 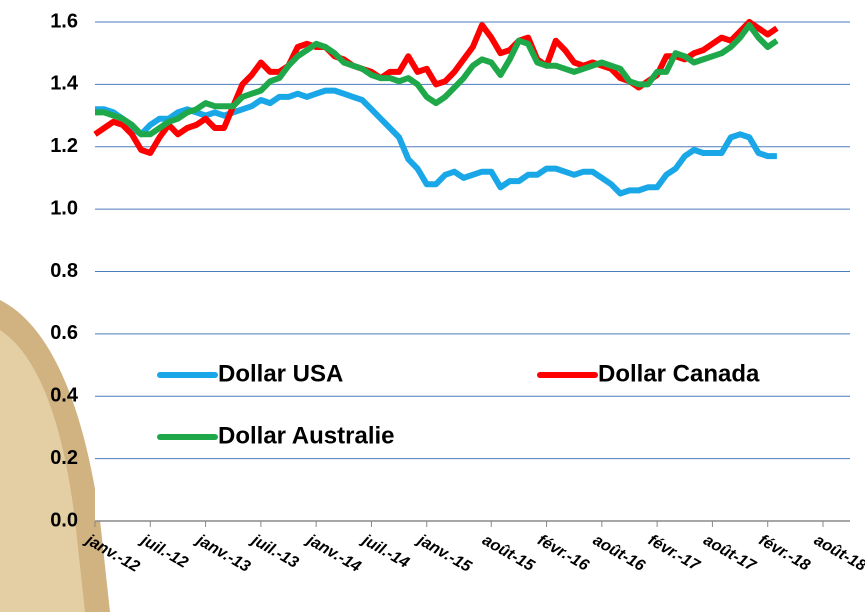 I want to click on y-tick-label: 1.0, so click(x=64, y=208).